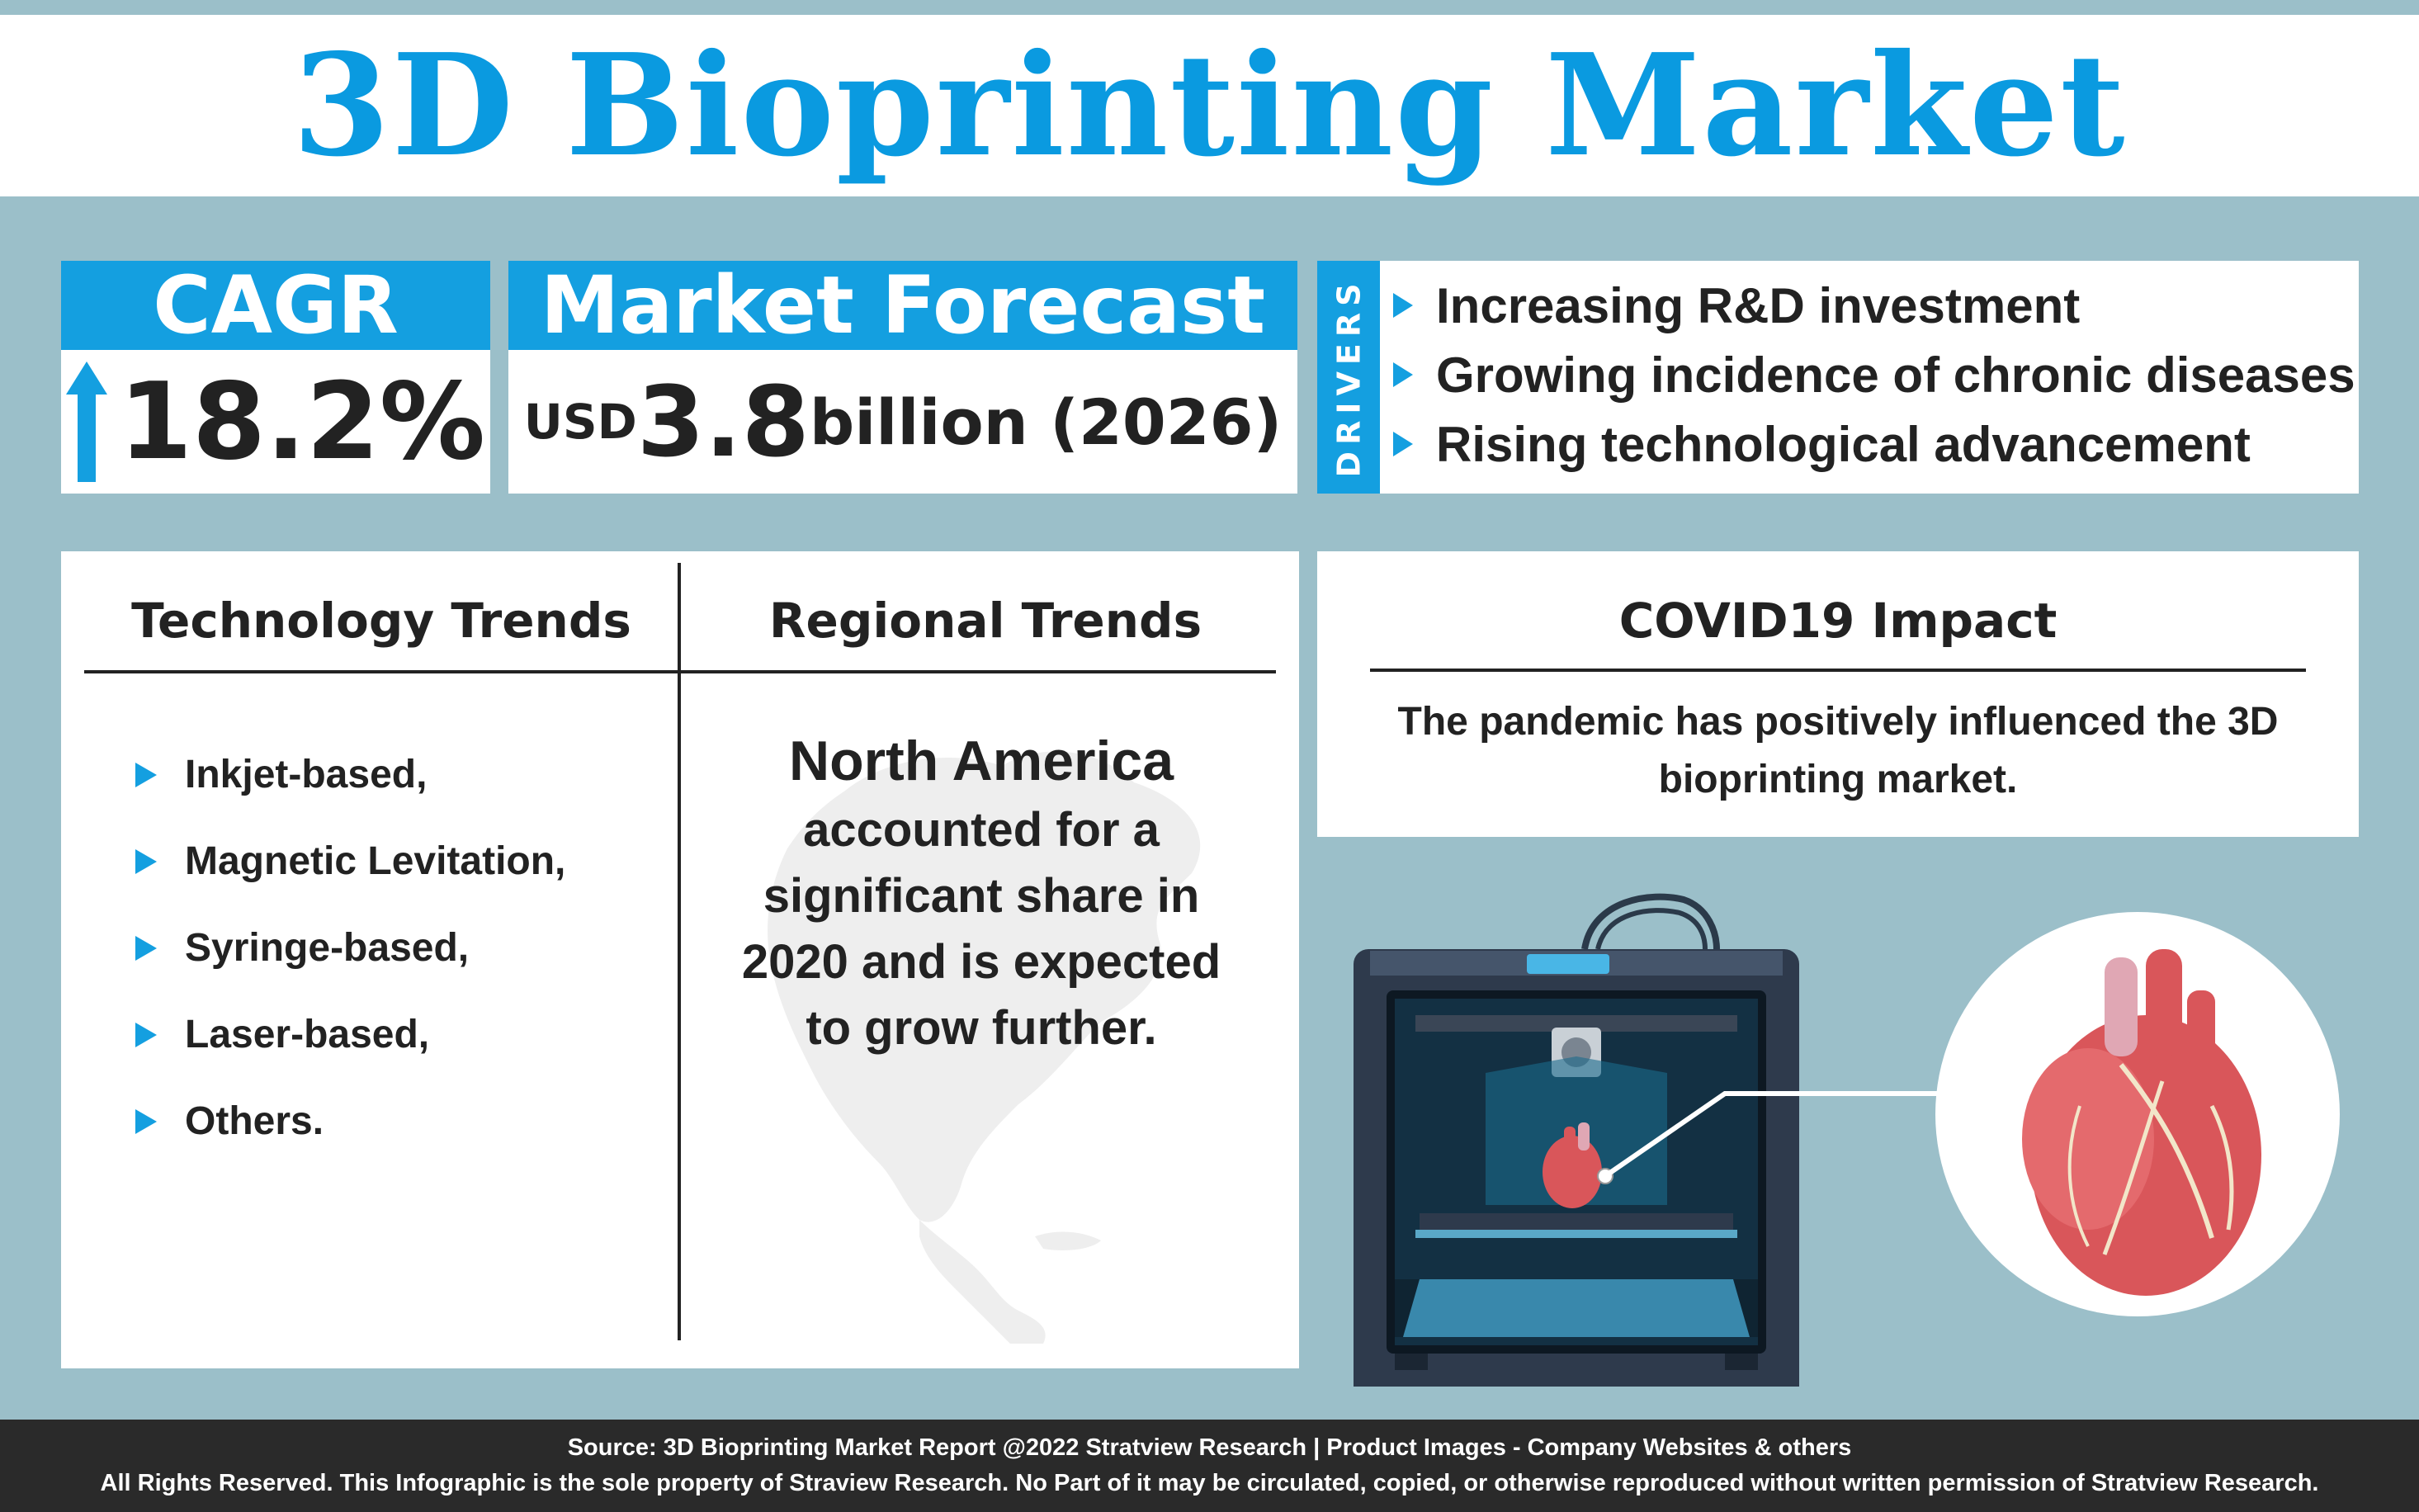 This screenshot has height=1512, width=2419. I want to click on heart-icon, so click(2141, 1122).